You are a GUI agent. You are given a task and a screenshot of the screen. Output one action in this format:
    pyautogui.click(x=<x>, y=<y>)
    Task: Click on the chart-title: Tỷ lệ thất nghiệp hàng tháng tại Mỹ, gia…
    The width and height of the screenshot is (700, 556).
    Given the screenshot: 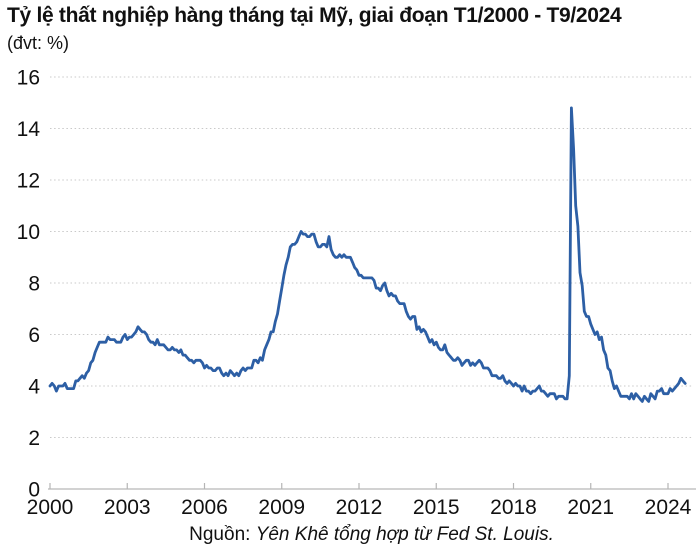 What is the action you would take?
    pyautogui.click(x=314, y=15)
    